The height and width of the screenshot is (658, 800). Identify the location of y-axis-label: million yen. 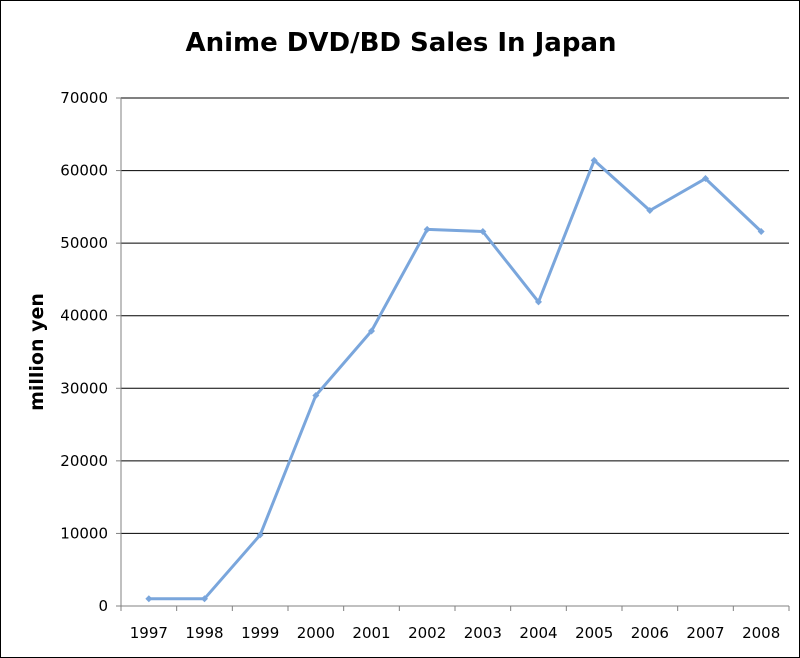
(37, 352).